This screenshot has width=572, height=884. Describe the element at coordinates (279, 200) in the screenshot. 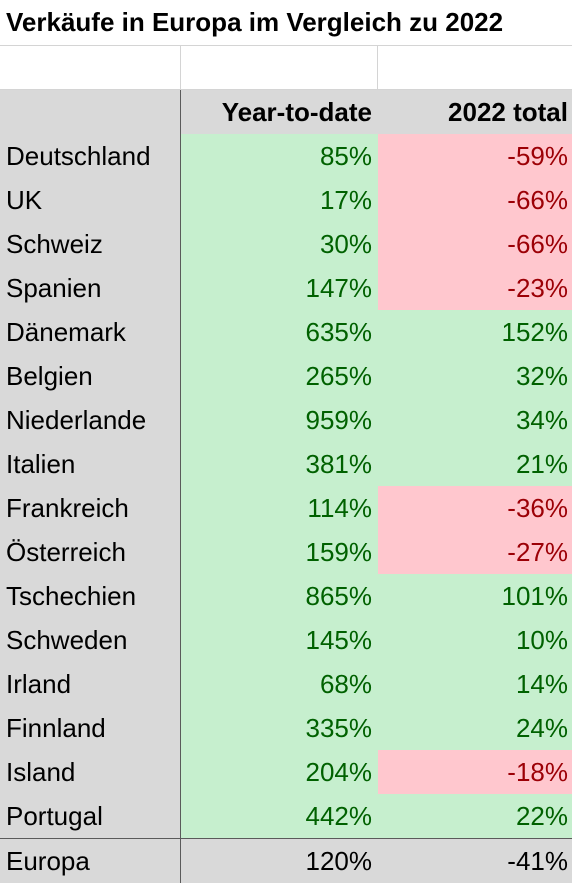

I see `ytd-cell: 17%` at that location.